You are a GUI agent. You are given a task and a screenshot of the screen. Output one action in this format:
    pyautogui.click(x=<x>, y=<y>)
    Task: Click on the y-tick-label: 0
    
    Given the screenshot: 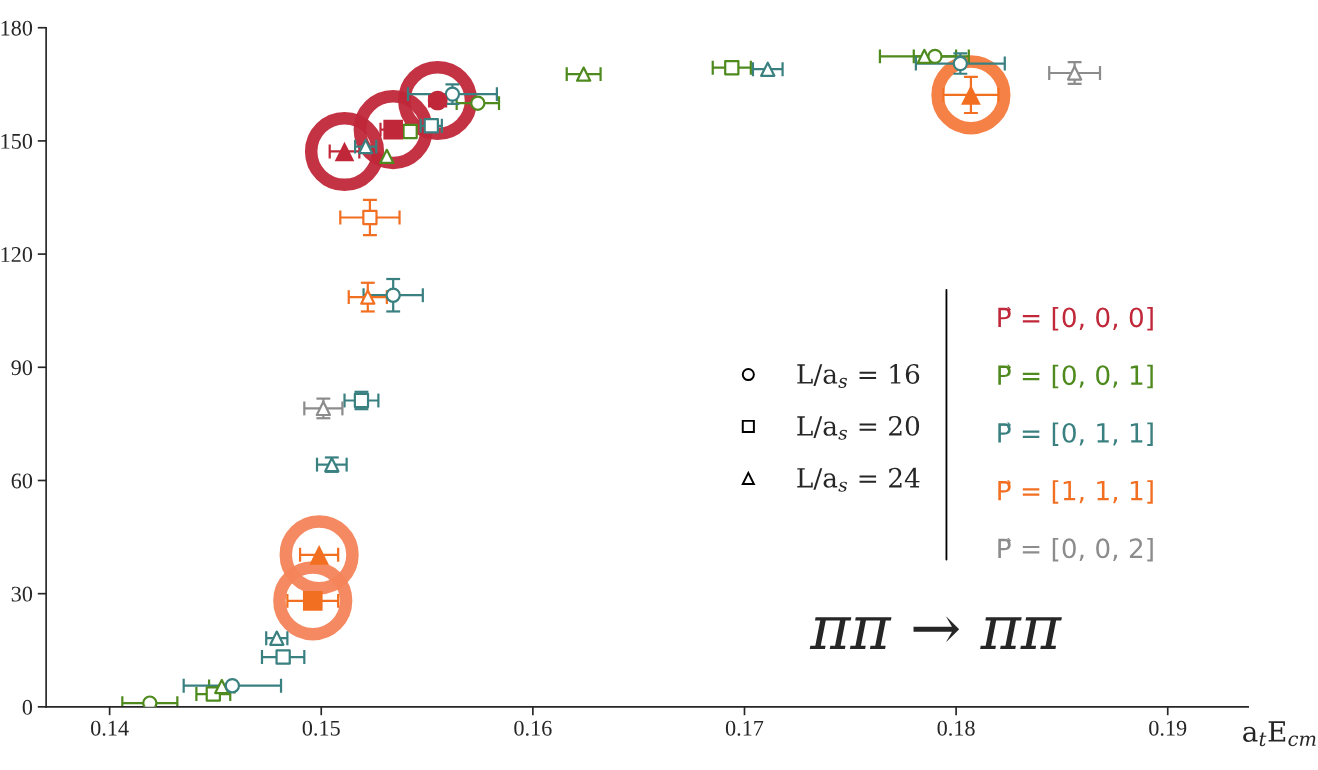 What is the action you would take?
    pyautogui.click(x=27, y=707)
    